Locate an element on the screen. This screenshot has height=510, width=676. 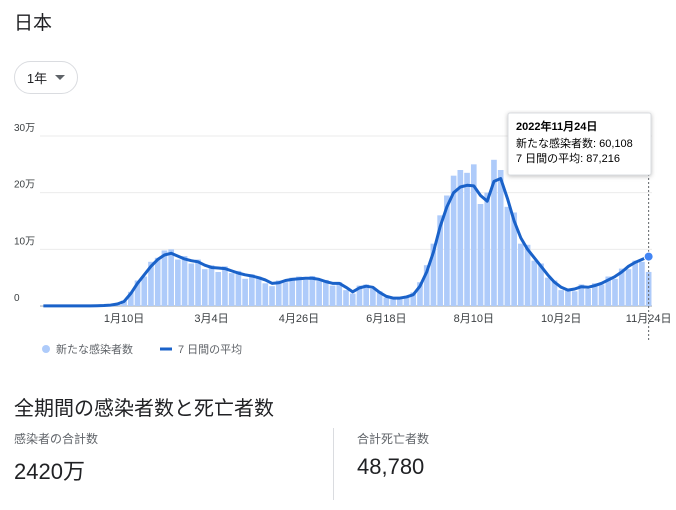
x-tick-label: 3月4日 is located at coordinates (211, 319).